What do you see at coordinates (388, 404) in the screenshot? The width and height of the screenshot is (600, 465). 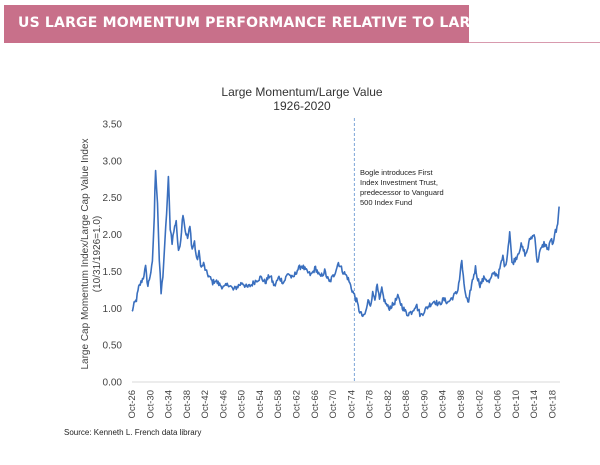 I see `x-tick-label: Oct-82` at bounding box center [388, 404].